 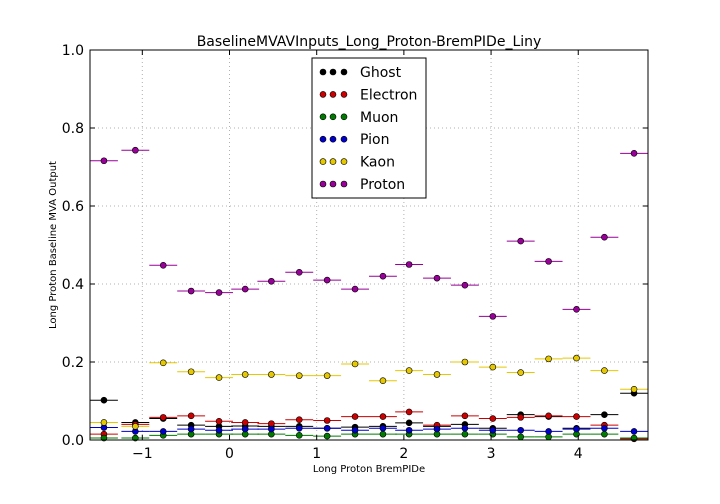 I want to click on legend-marker-proton, so click(x=333, y=184).